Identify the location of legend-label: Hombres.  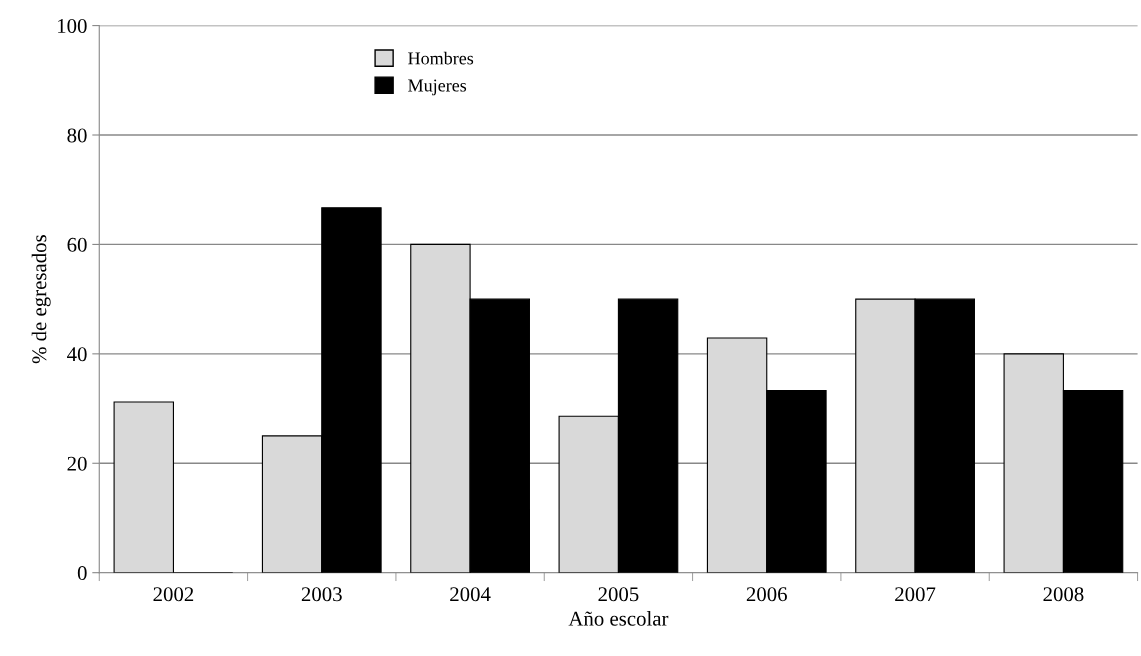
(441, 58).